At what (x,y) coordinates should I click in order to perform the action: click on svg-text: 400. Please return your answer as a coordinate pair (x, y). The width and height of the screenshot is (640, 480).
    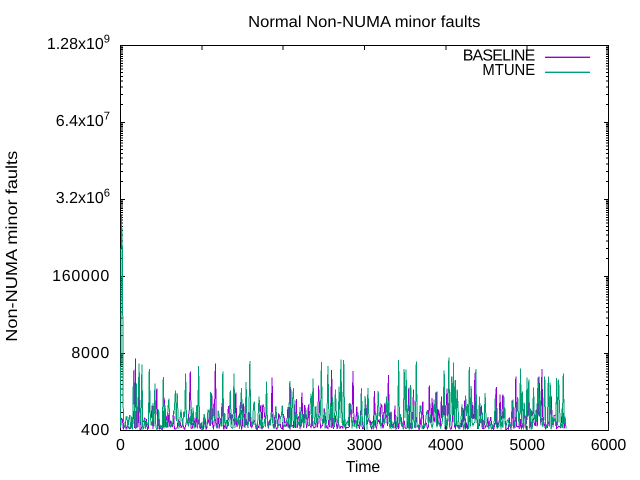
    Looking at the image, I should click on (95, 430).